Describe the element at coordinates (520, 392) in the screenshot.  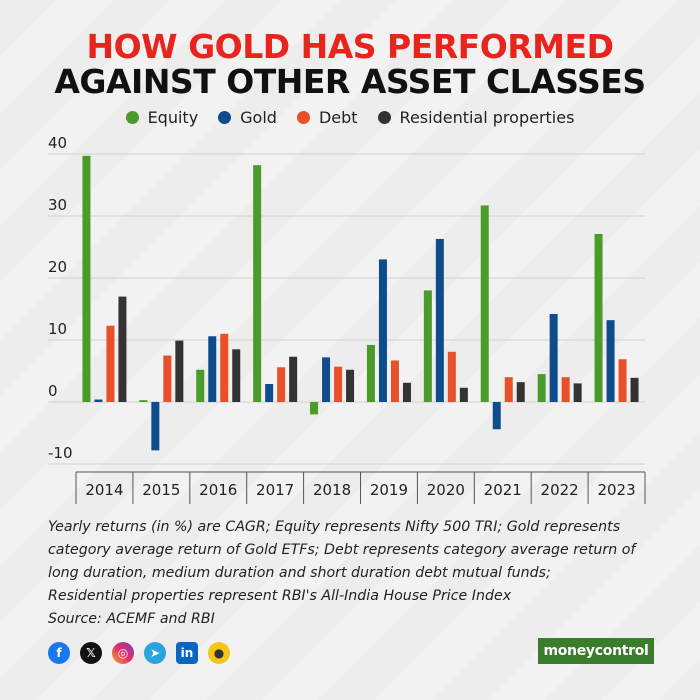
I see `bar-residential-properties-2021` at that location.